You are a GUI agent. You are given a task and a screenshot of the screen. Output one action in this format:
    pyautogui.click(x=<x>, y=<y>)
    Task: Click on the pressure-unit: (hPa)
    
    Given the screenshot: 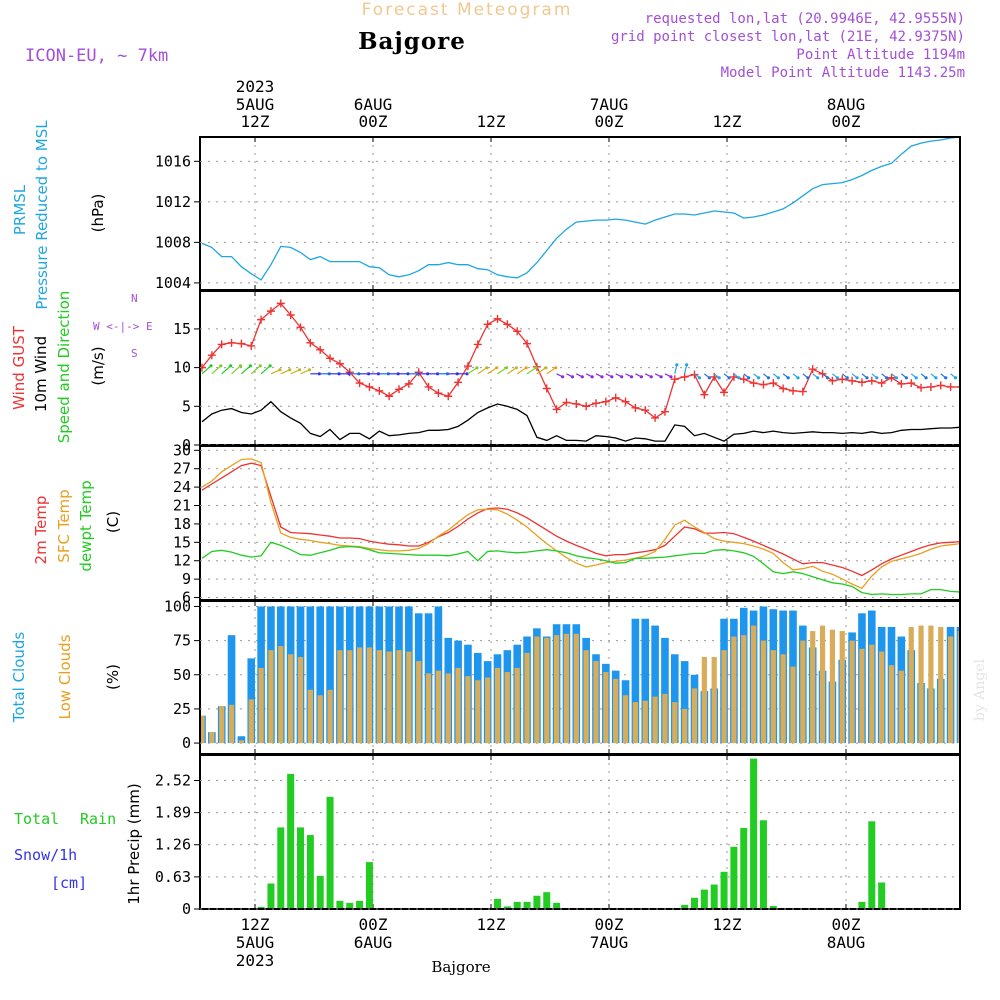 What is the action you would take?
    pyautogui.click(x=98, y=213)
    